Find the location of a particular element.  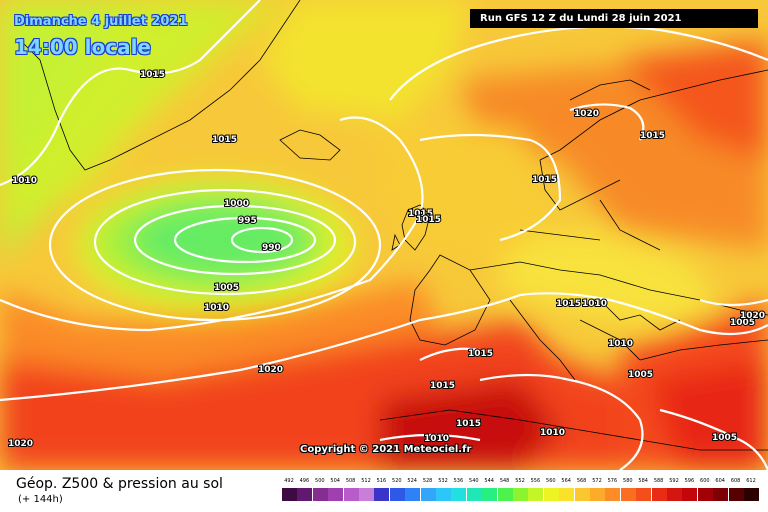

scale-tick-label: 596 is located at coordinates (689, 481).